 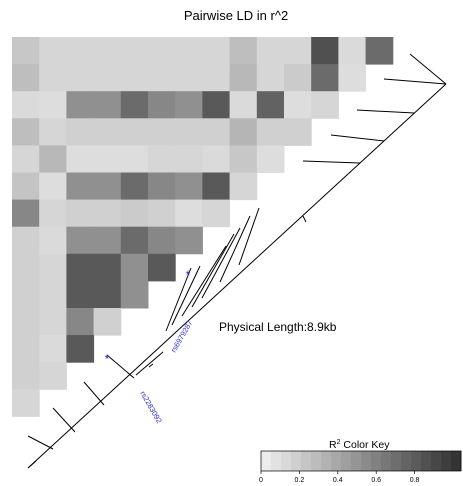 What do you see at coordinates (333, 445) in the screenshot?
I see `color-key-r: R` at bounding box center [333, 445].